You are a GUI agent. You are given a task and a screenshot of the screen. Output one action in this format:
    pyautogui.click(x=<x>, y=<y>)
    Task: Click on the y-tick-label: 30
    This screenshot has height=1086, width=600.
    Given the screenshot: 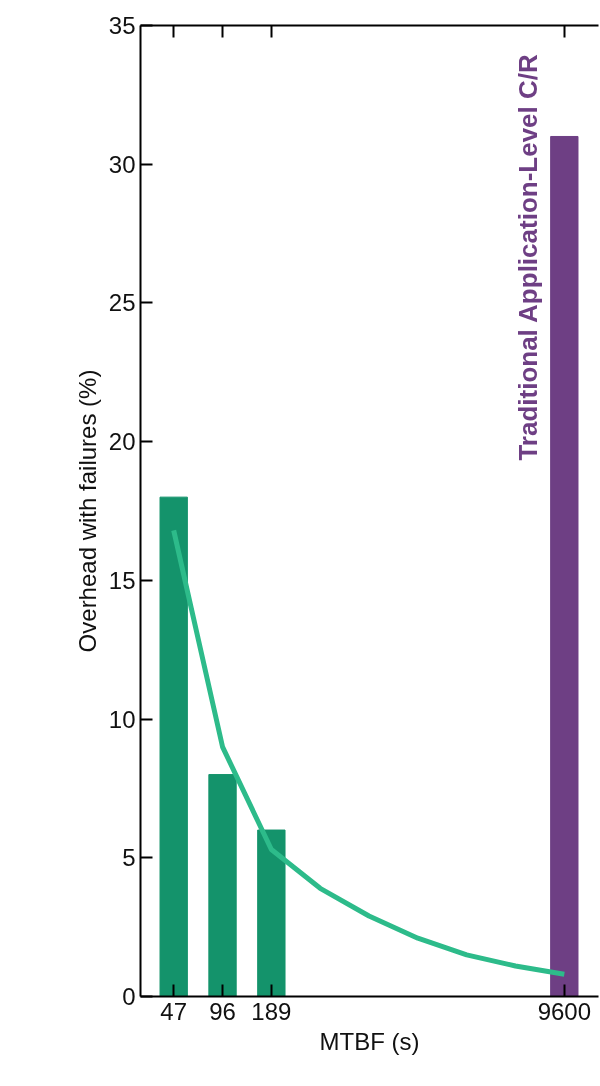 What is the action you would take?
    pyautogui.click(x=122, y=164)
    